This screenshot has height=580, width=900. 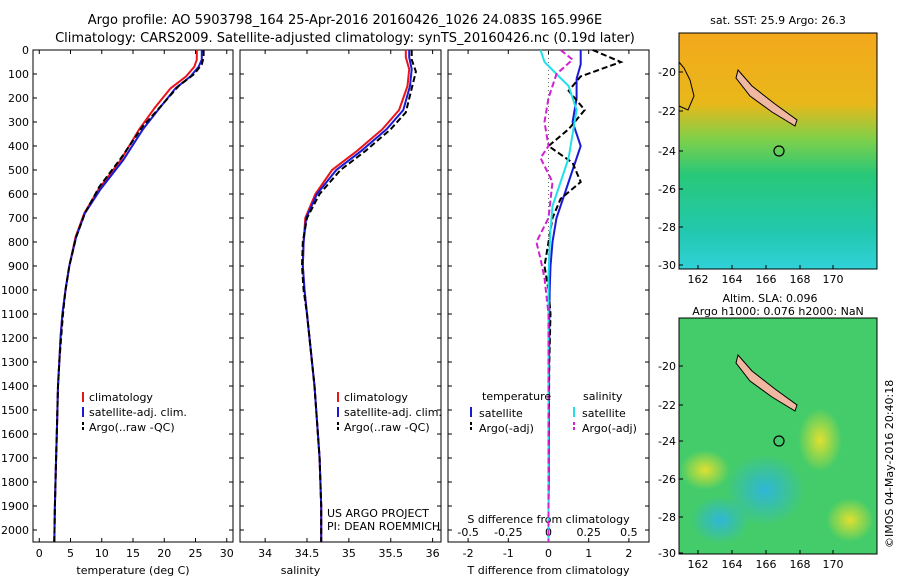 What do you see at coordinates (15, 410) in the screenshot?
I see `depth-tick-label: 1500` at bounding box center [15, 410].